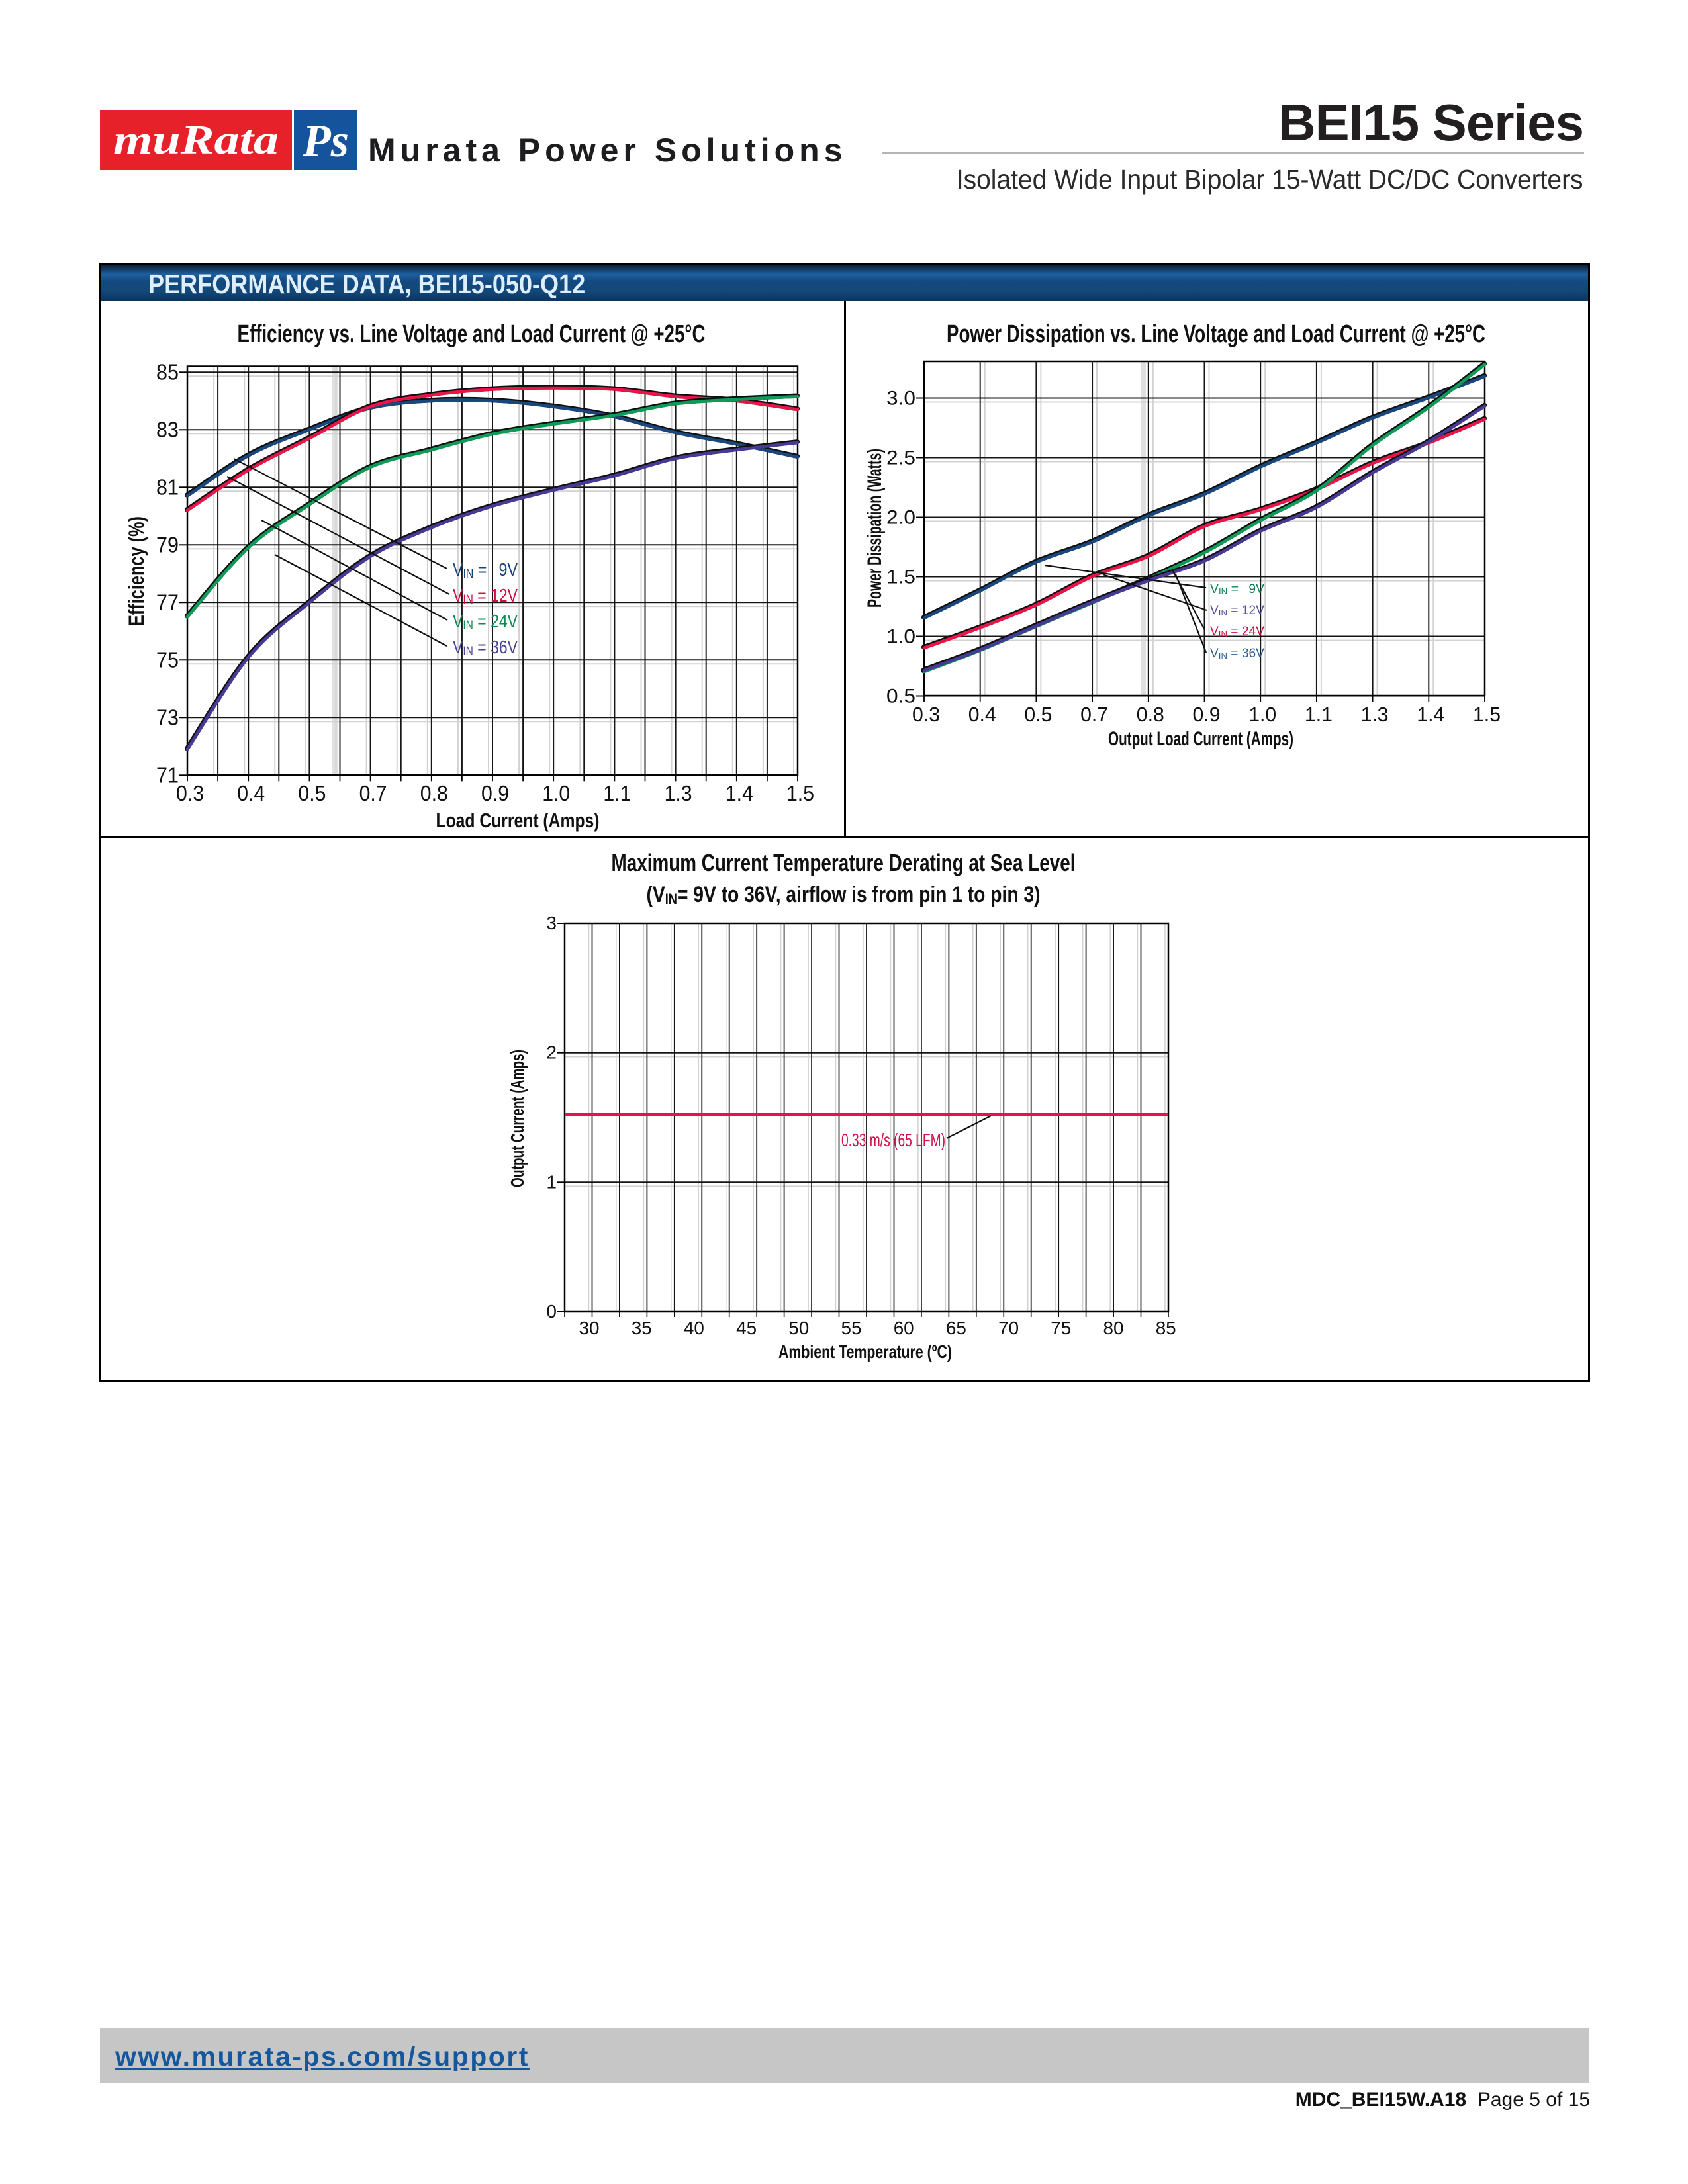 The width and height of the screenshot is (1688, 2184). I want to click on svg-text: 2.0, so click(900, 518).